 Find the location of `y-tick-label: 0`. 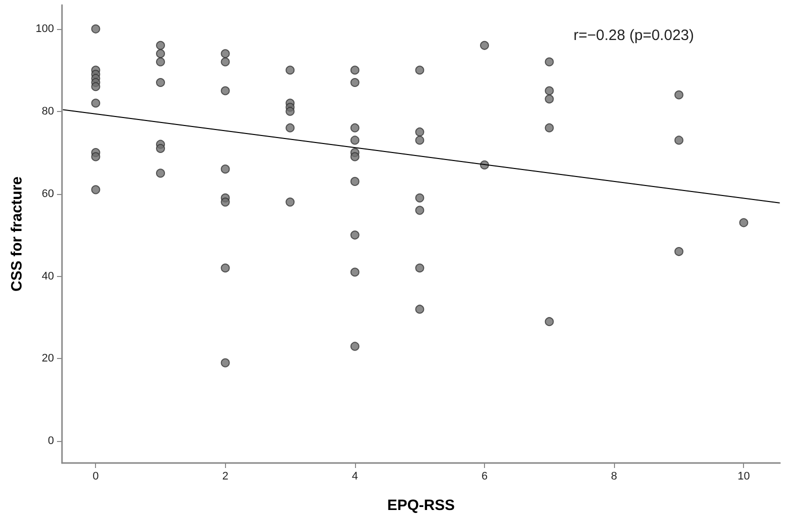

y-tick-label: 0 is located at coordinates (51, 441).